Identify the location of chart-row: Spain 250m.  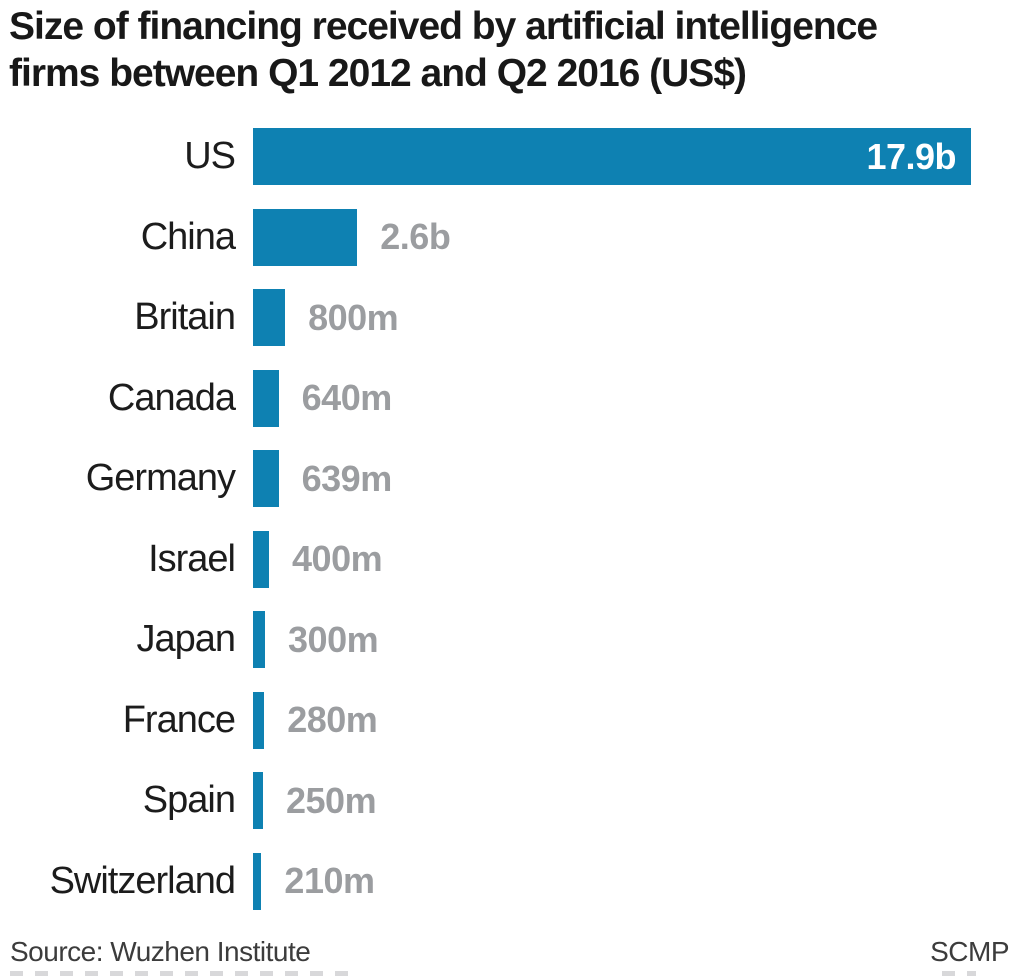
(485, 800).